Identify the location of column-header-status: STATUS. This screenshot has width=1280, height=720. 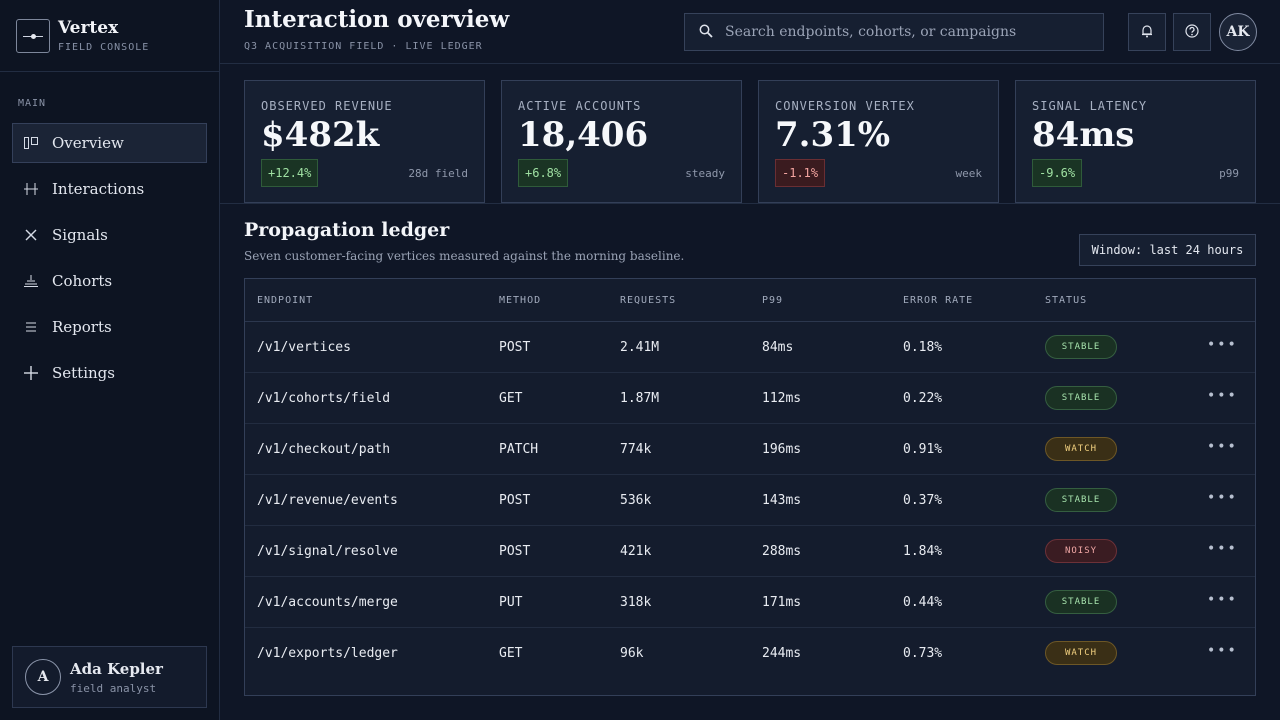
(1066, 300).